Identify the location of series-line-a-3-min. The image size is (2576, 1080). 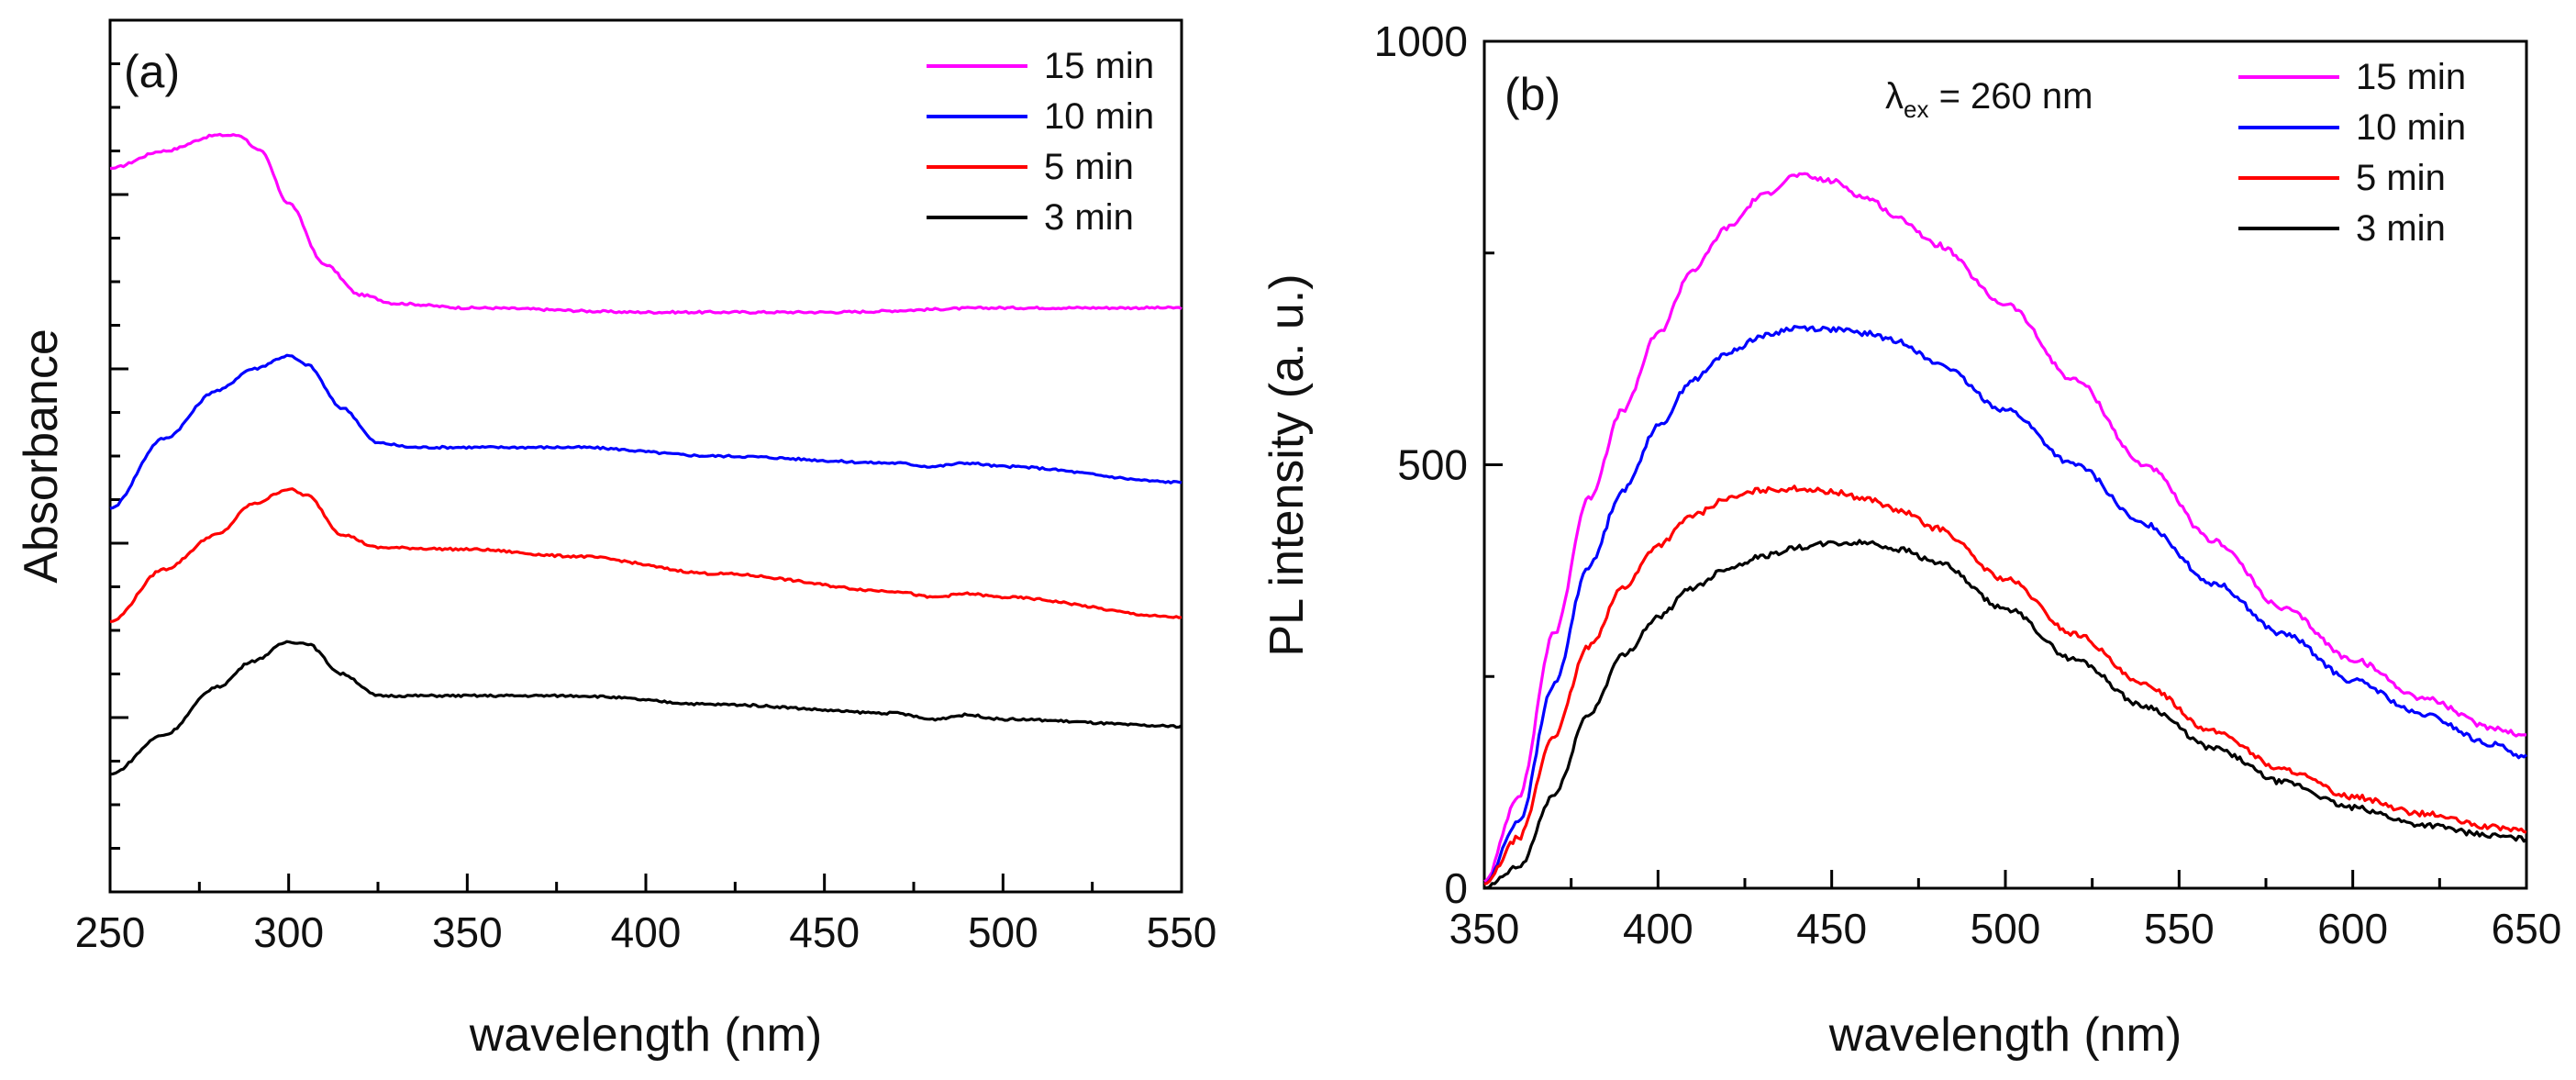
(646, 708).